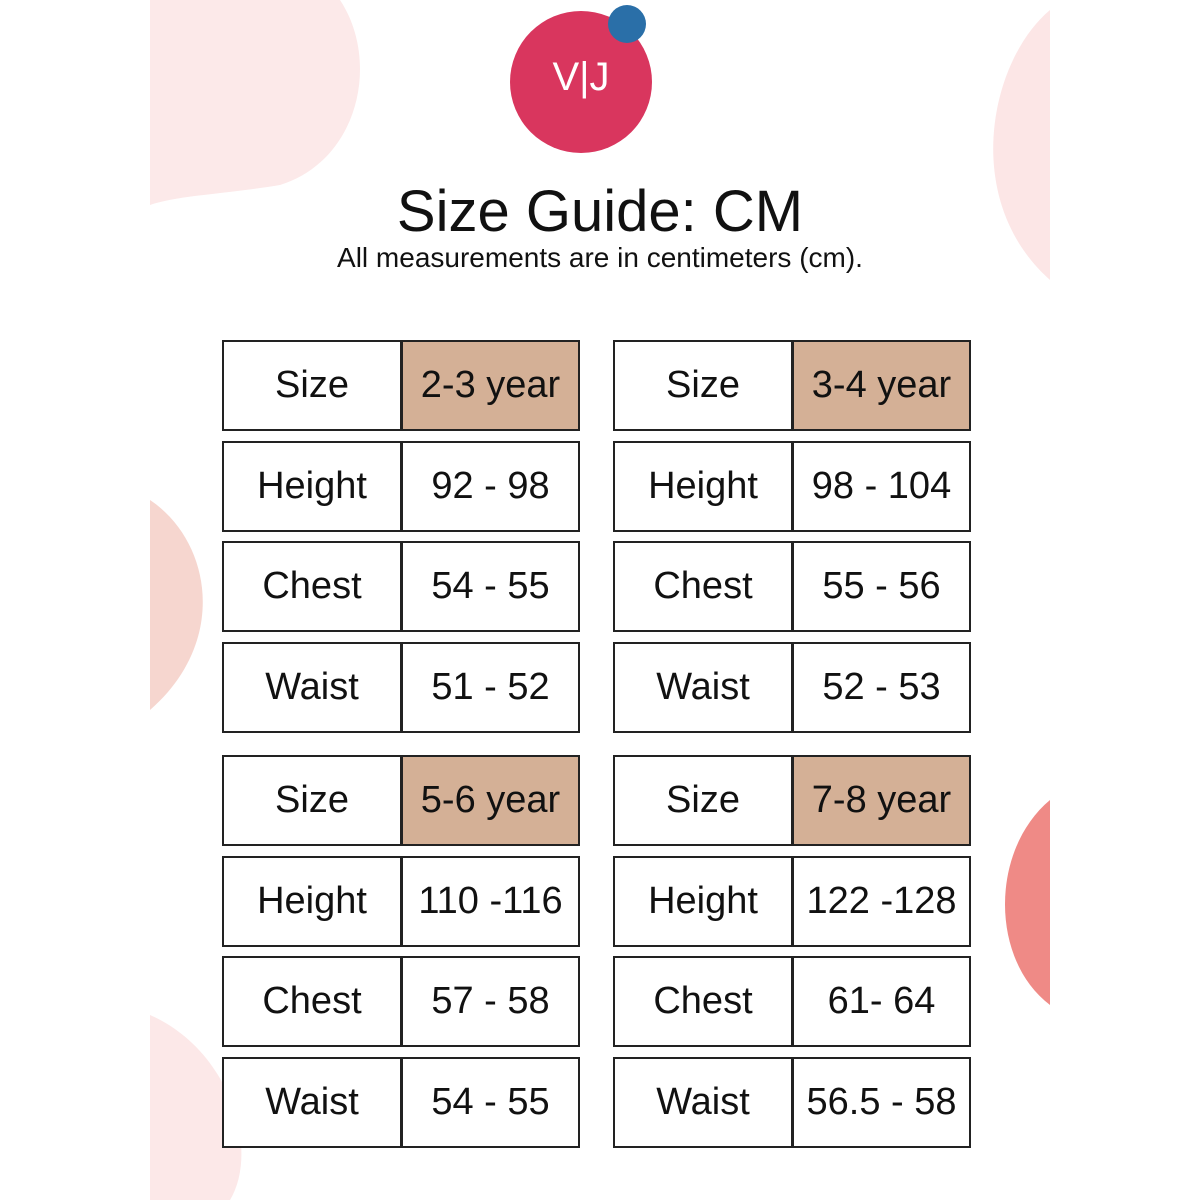 Image resolution: width=1200 pixels, height=1200 pixels. What do you see at coordinates (627, 24) in the screenshot?
I see `logo-dot` at bounding box center [627, 24].